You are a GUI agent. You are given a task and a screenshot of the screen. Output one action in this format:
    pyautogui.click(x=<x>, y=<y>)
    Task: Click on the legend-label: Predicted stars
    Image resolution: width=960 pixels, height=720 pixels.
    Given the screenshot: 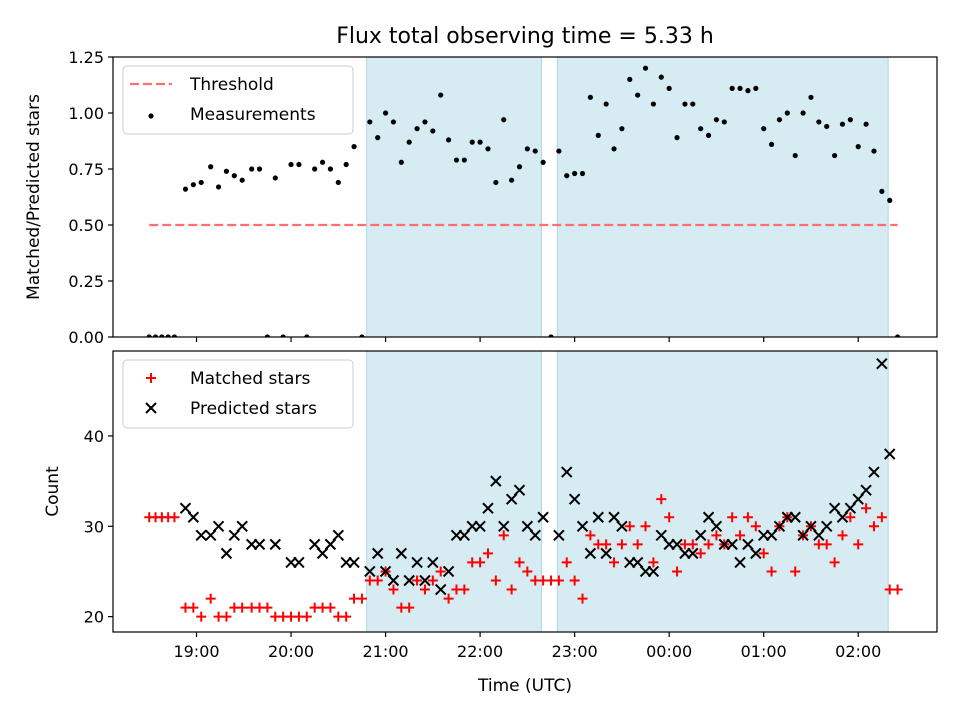 What is the action you would take?
    pyautogui.click(x=253, y=409)
    